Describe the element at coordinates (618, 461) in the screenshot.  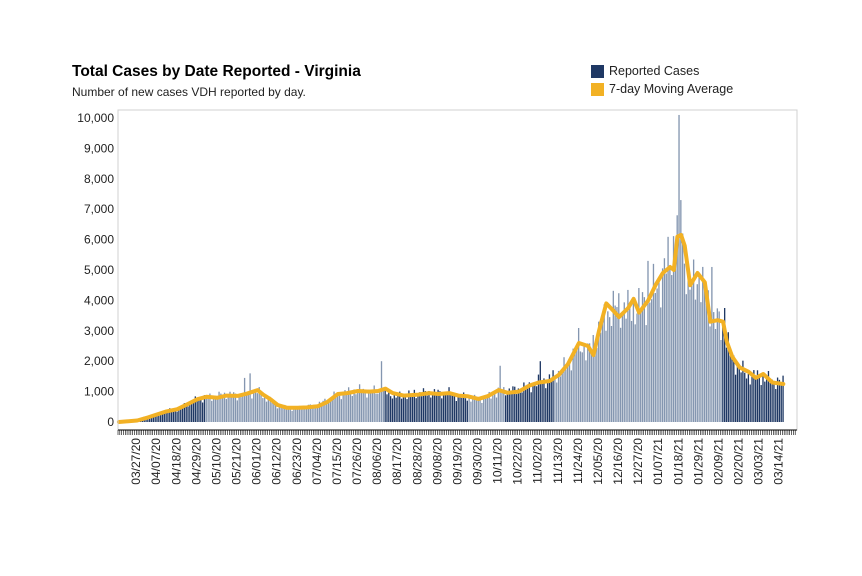
I see `x-tick-label: 12/16/20` at that location.